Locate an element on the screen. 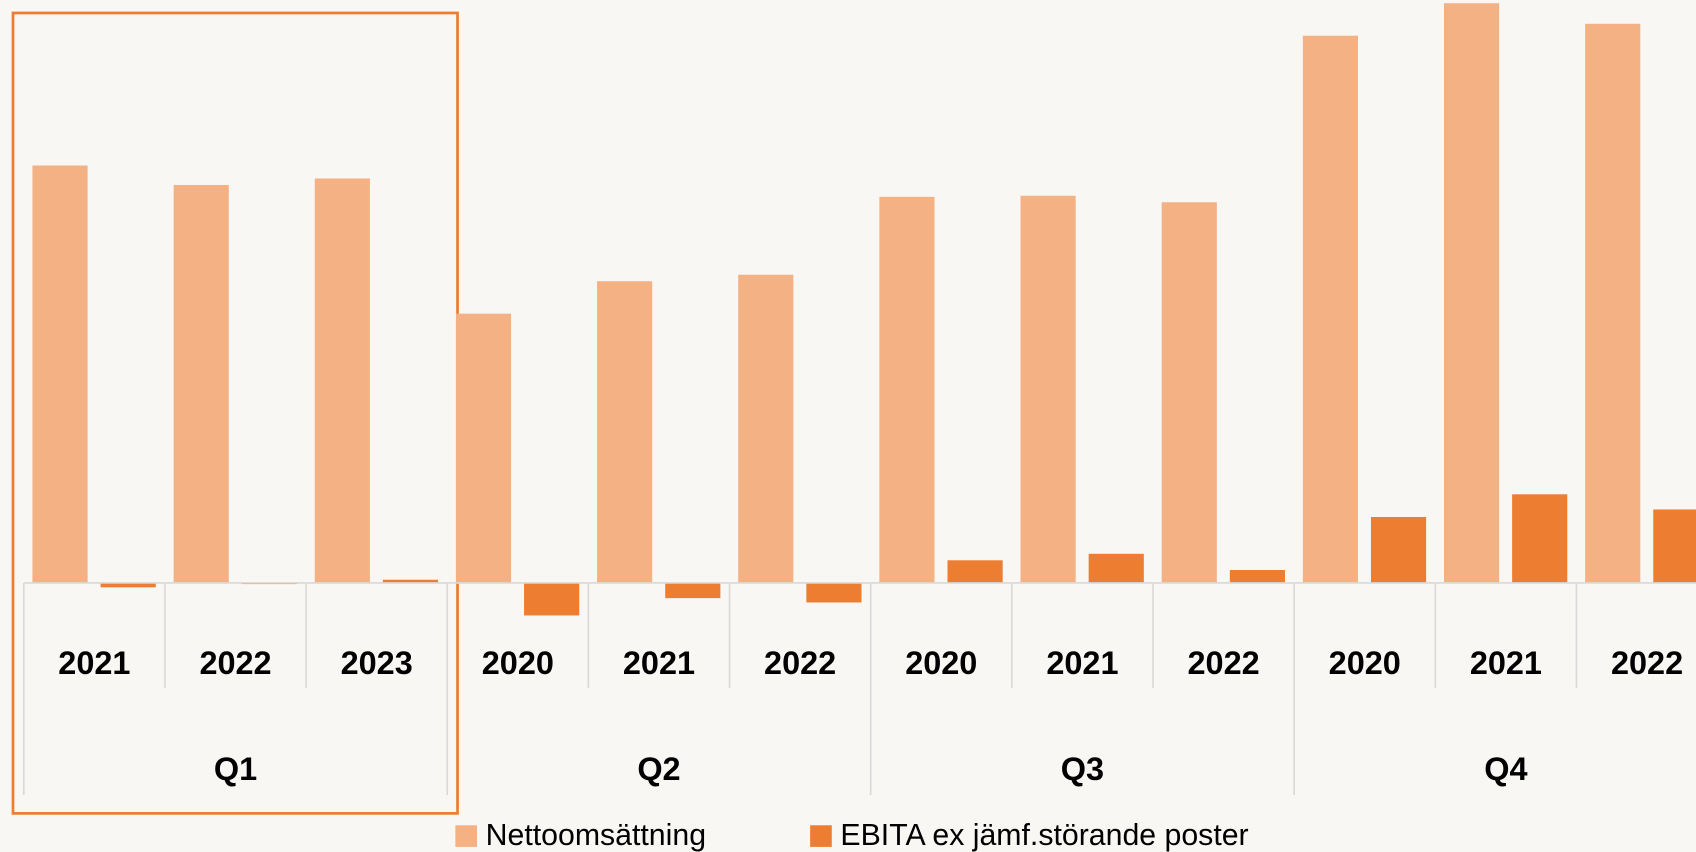 The height and width of the screenshot is (852, 1696). legend-label: EBITA ex jämf.störande poster is located at coordinates (1044, 835).